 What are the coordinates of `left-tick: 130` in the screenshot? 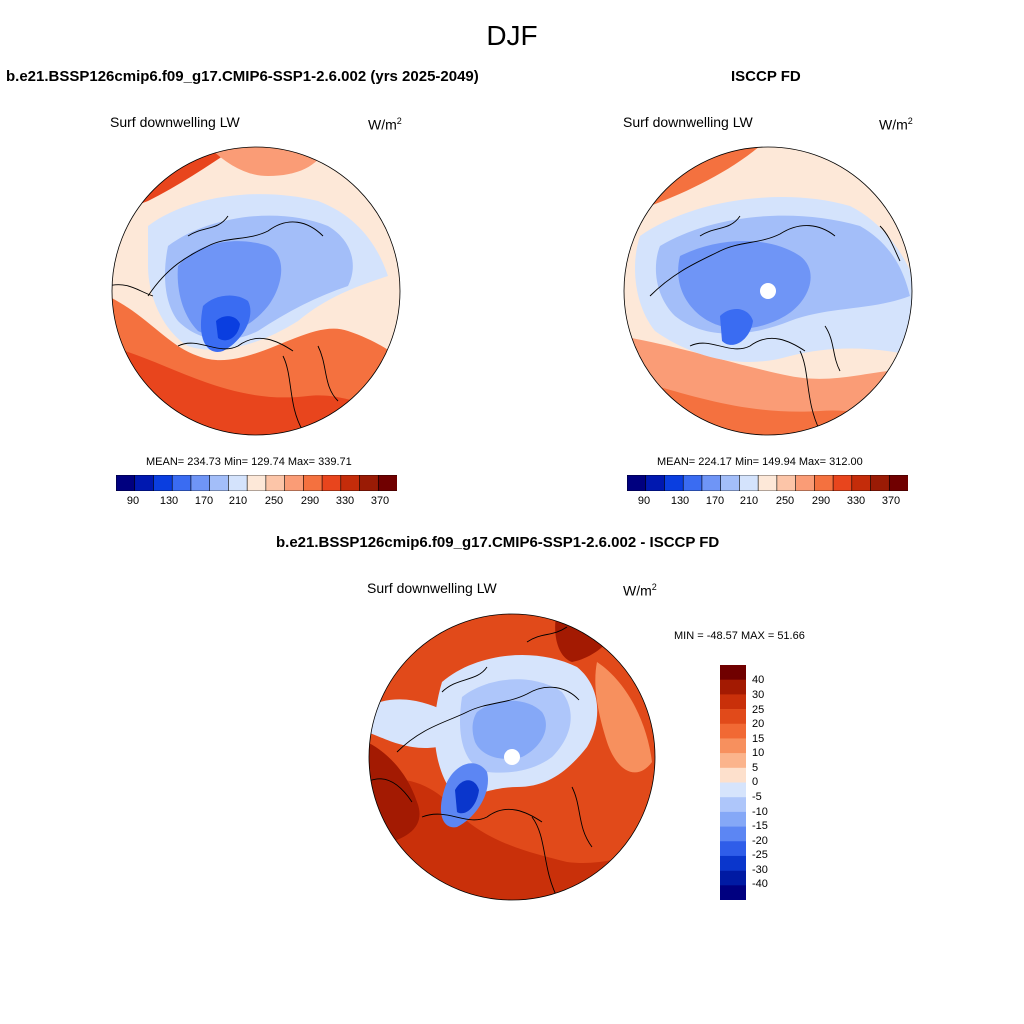 It's located at (169, 501).